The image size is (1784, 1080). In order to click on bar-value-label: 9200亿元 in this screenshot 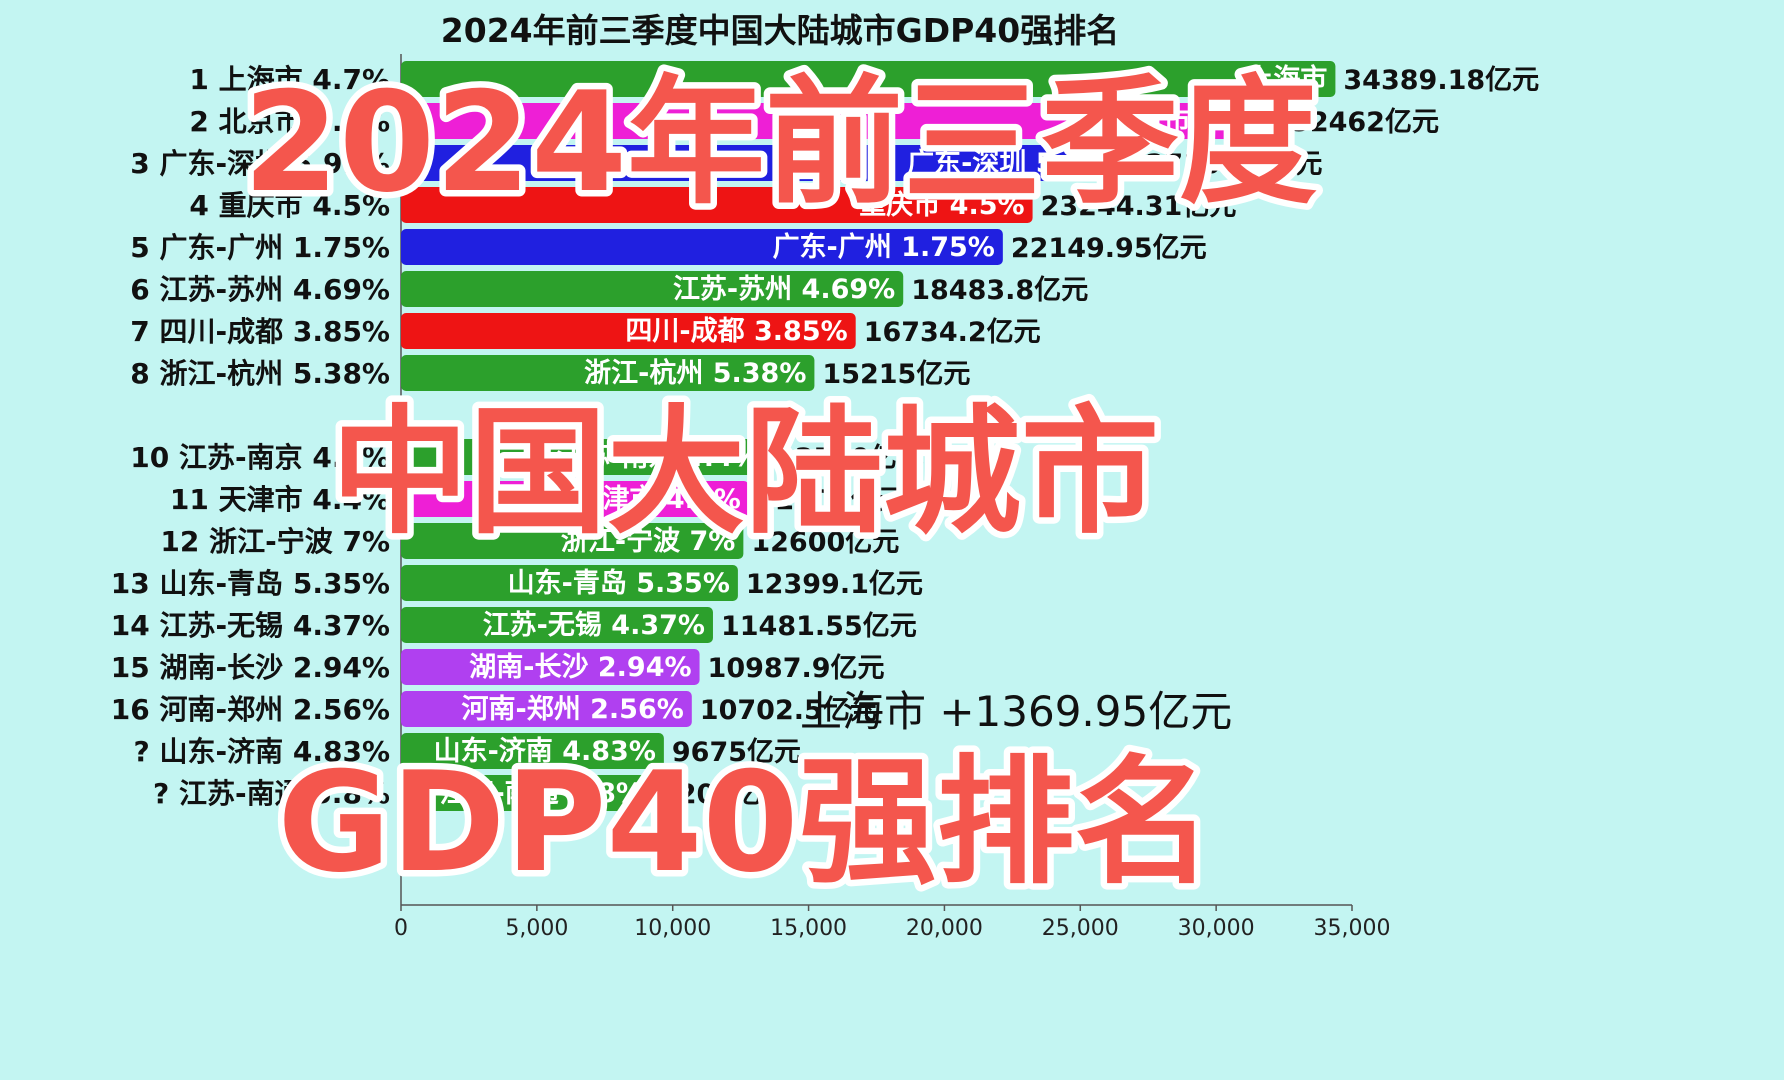, I will do `click(723, 794)`.